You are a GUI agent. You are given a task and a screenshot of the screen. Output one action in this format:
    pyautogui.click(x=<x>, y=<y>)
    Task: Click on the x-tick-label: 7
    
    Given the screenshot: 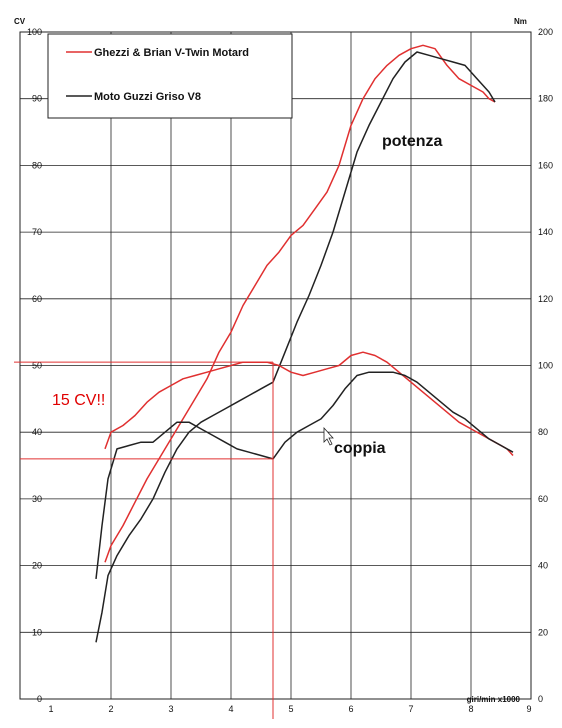 What is the action you would take?
    pyautogui.click(x=410, y=709)
    